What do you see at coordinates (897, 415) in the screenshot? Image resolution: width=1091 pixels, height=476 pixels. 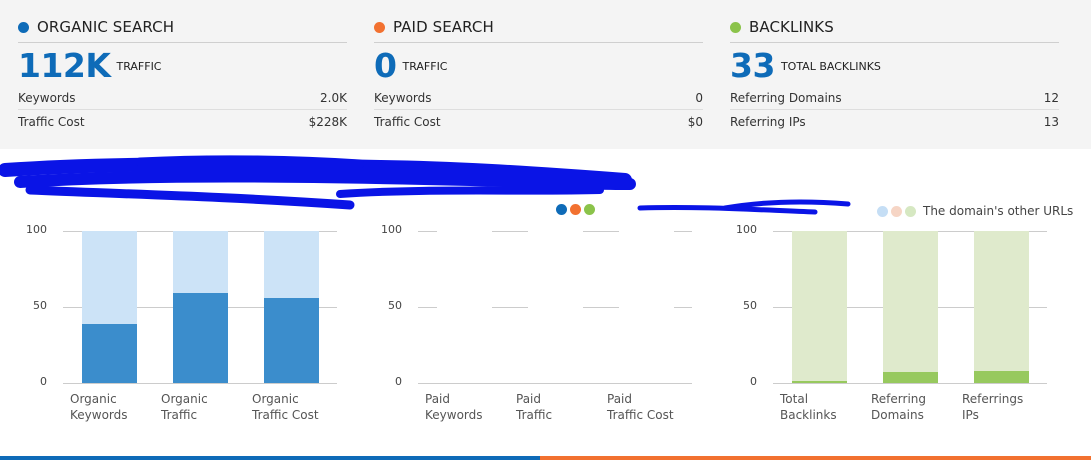 I see `category-label-line: Domains` at bounding box center [897, 415].